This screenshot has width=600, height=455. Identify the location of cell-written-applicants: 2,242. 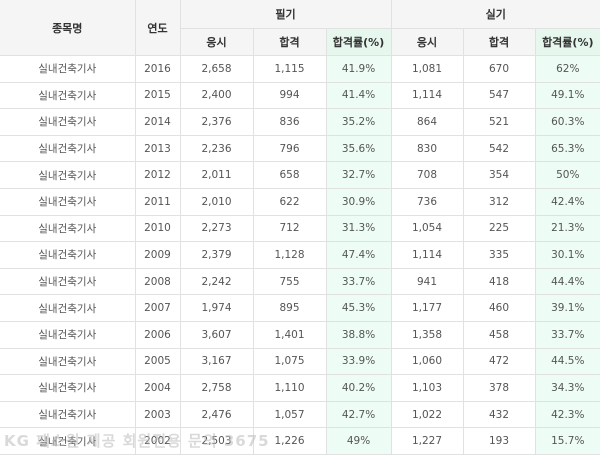
(217, 282).